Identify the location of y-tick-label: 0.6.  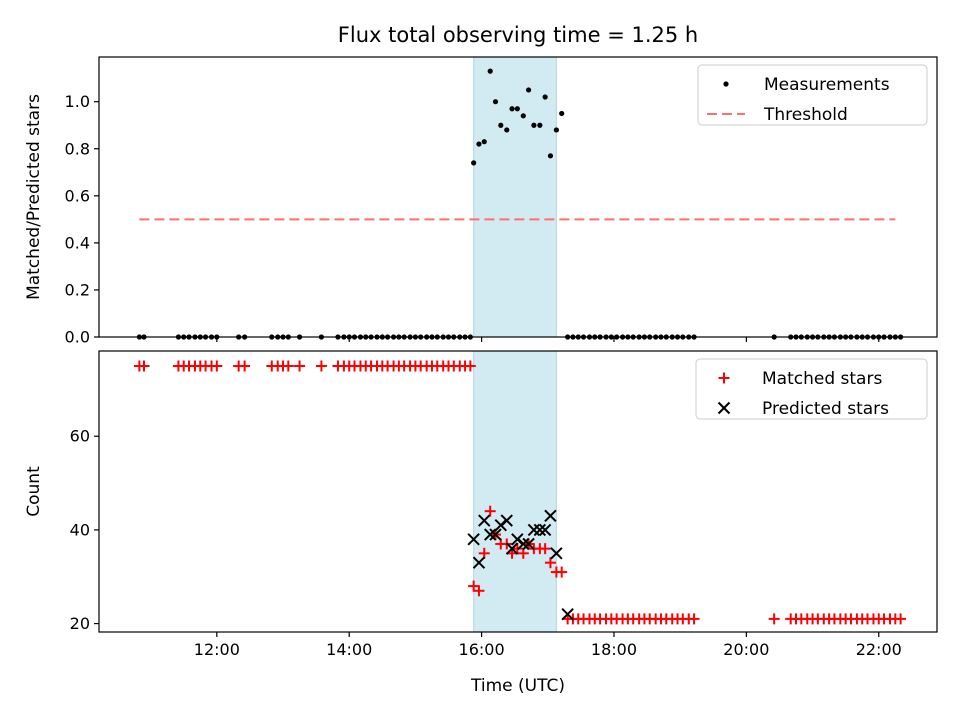
(77, 195).